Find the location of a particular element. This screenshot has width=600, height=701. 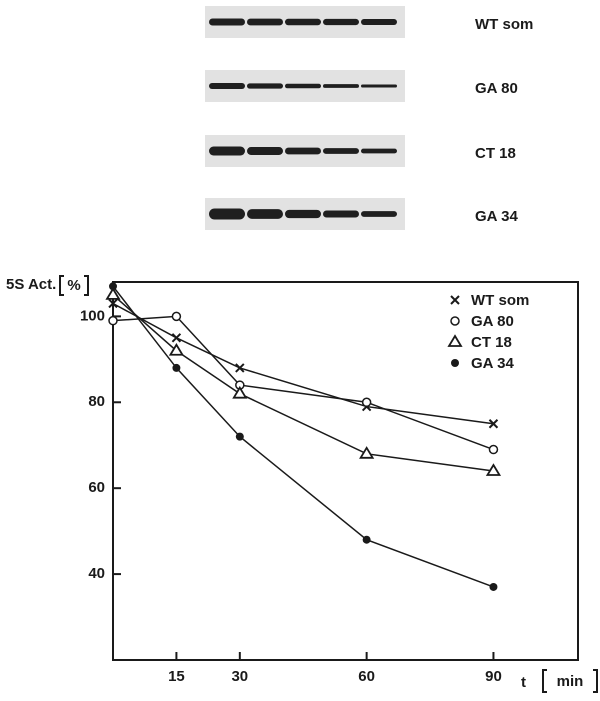

blot-label: CT 18 is located at coordinates (495, 153).